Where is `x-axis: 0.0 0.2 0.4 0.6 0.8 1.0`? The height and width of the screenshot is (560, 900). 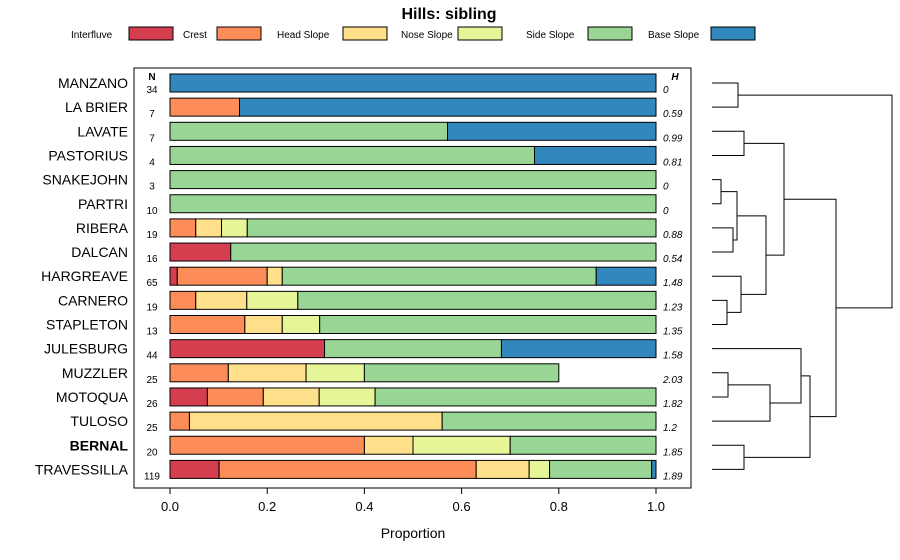
x-axis: 0.0 0.2 0.4 0.6 0.8 1.0 is located at coordinates (413, 501).